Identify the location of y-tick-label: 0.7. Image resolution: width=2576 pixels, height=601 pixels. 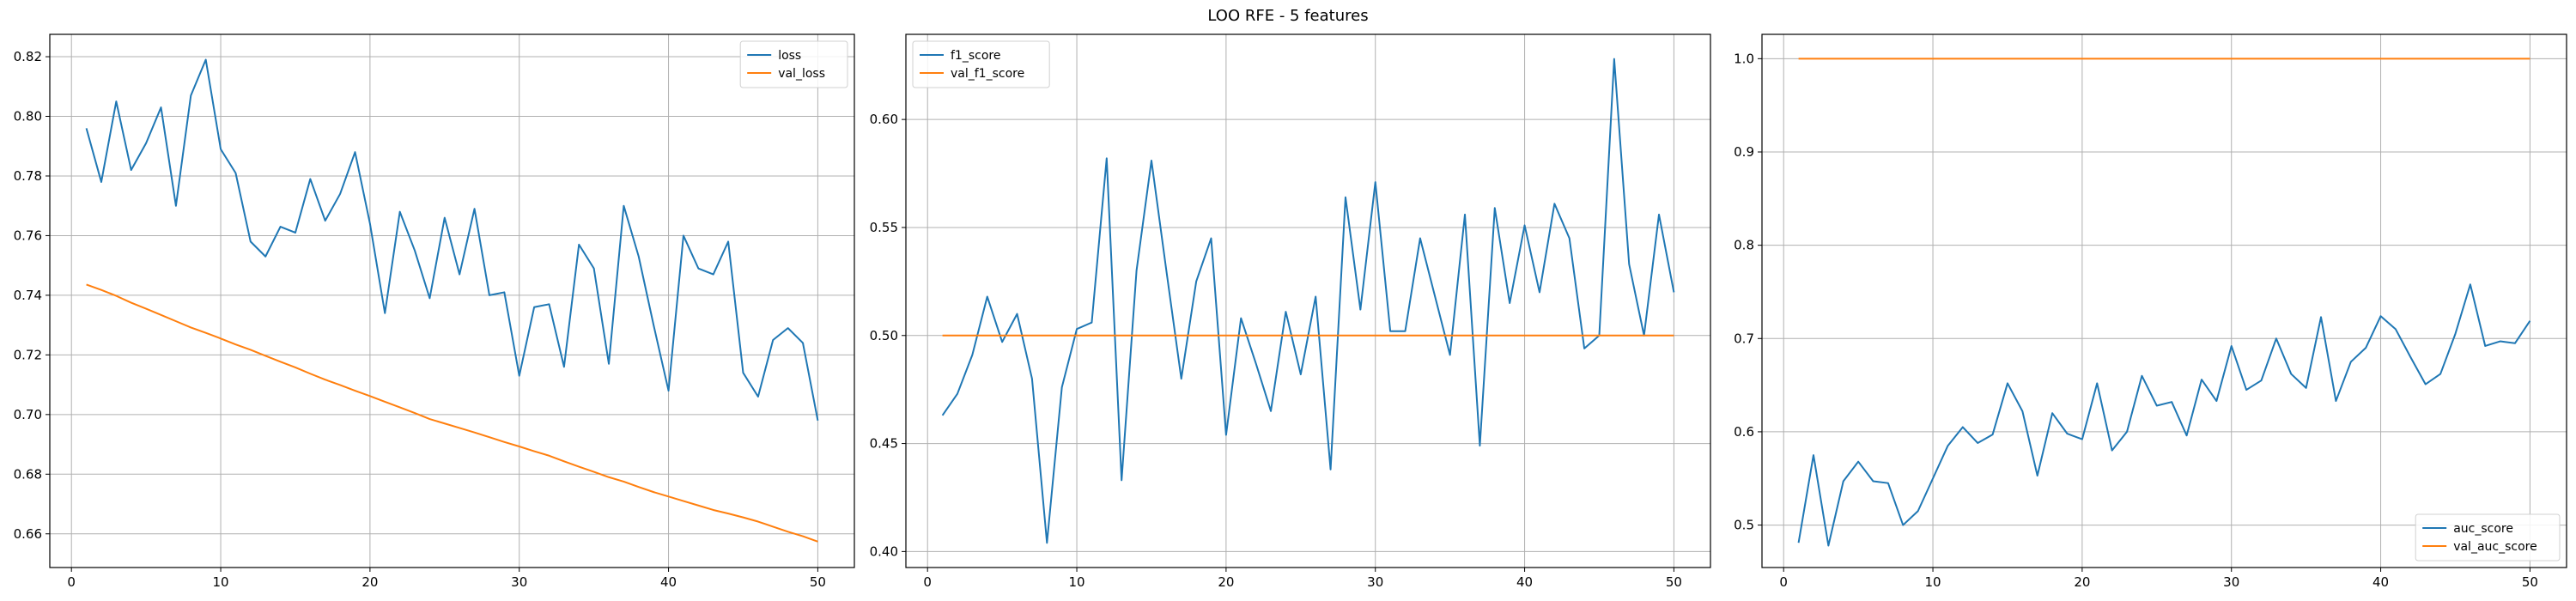
(1744, 339).